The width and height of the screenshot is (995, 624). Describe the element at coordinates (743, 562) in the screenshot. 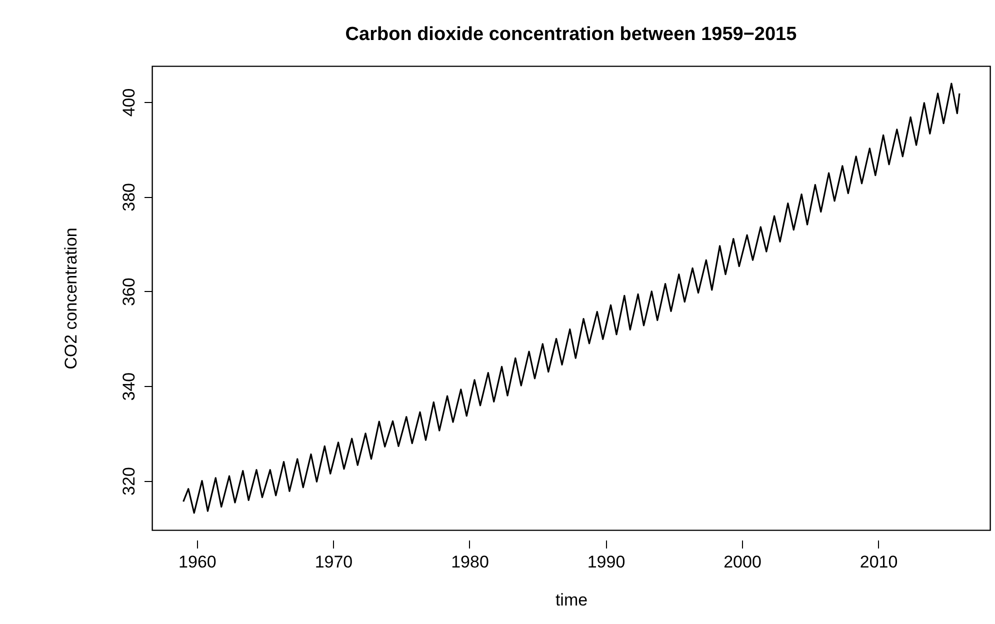

I see `x-tick-label: 2000` at that location.